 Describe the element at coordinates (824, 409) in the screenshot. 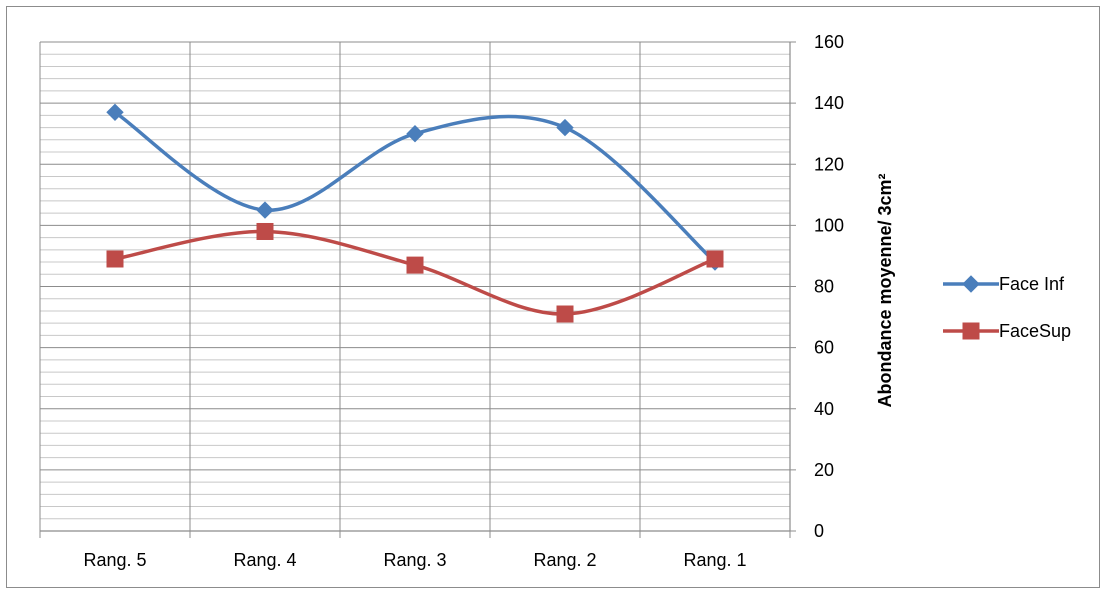

I see `y-tick-label: 40` at that location.